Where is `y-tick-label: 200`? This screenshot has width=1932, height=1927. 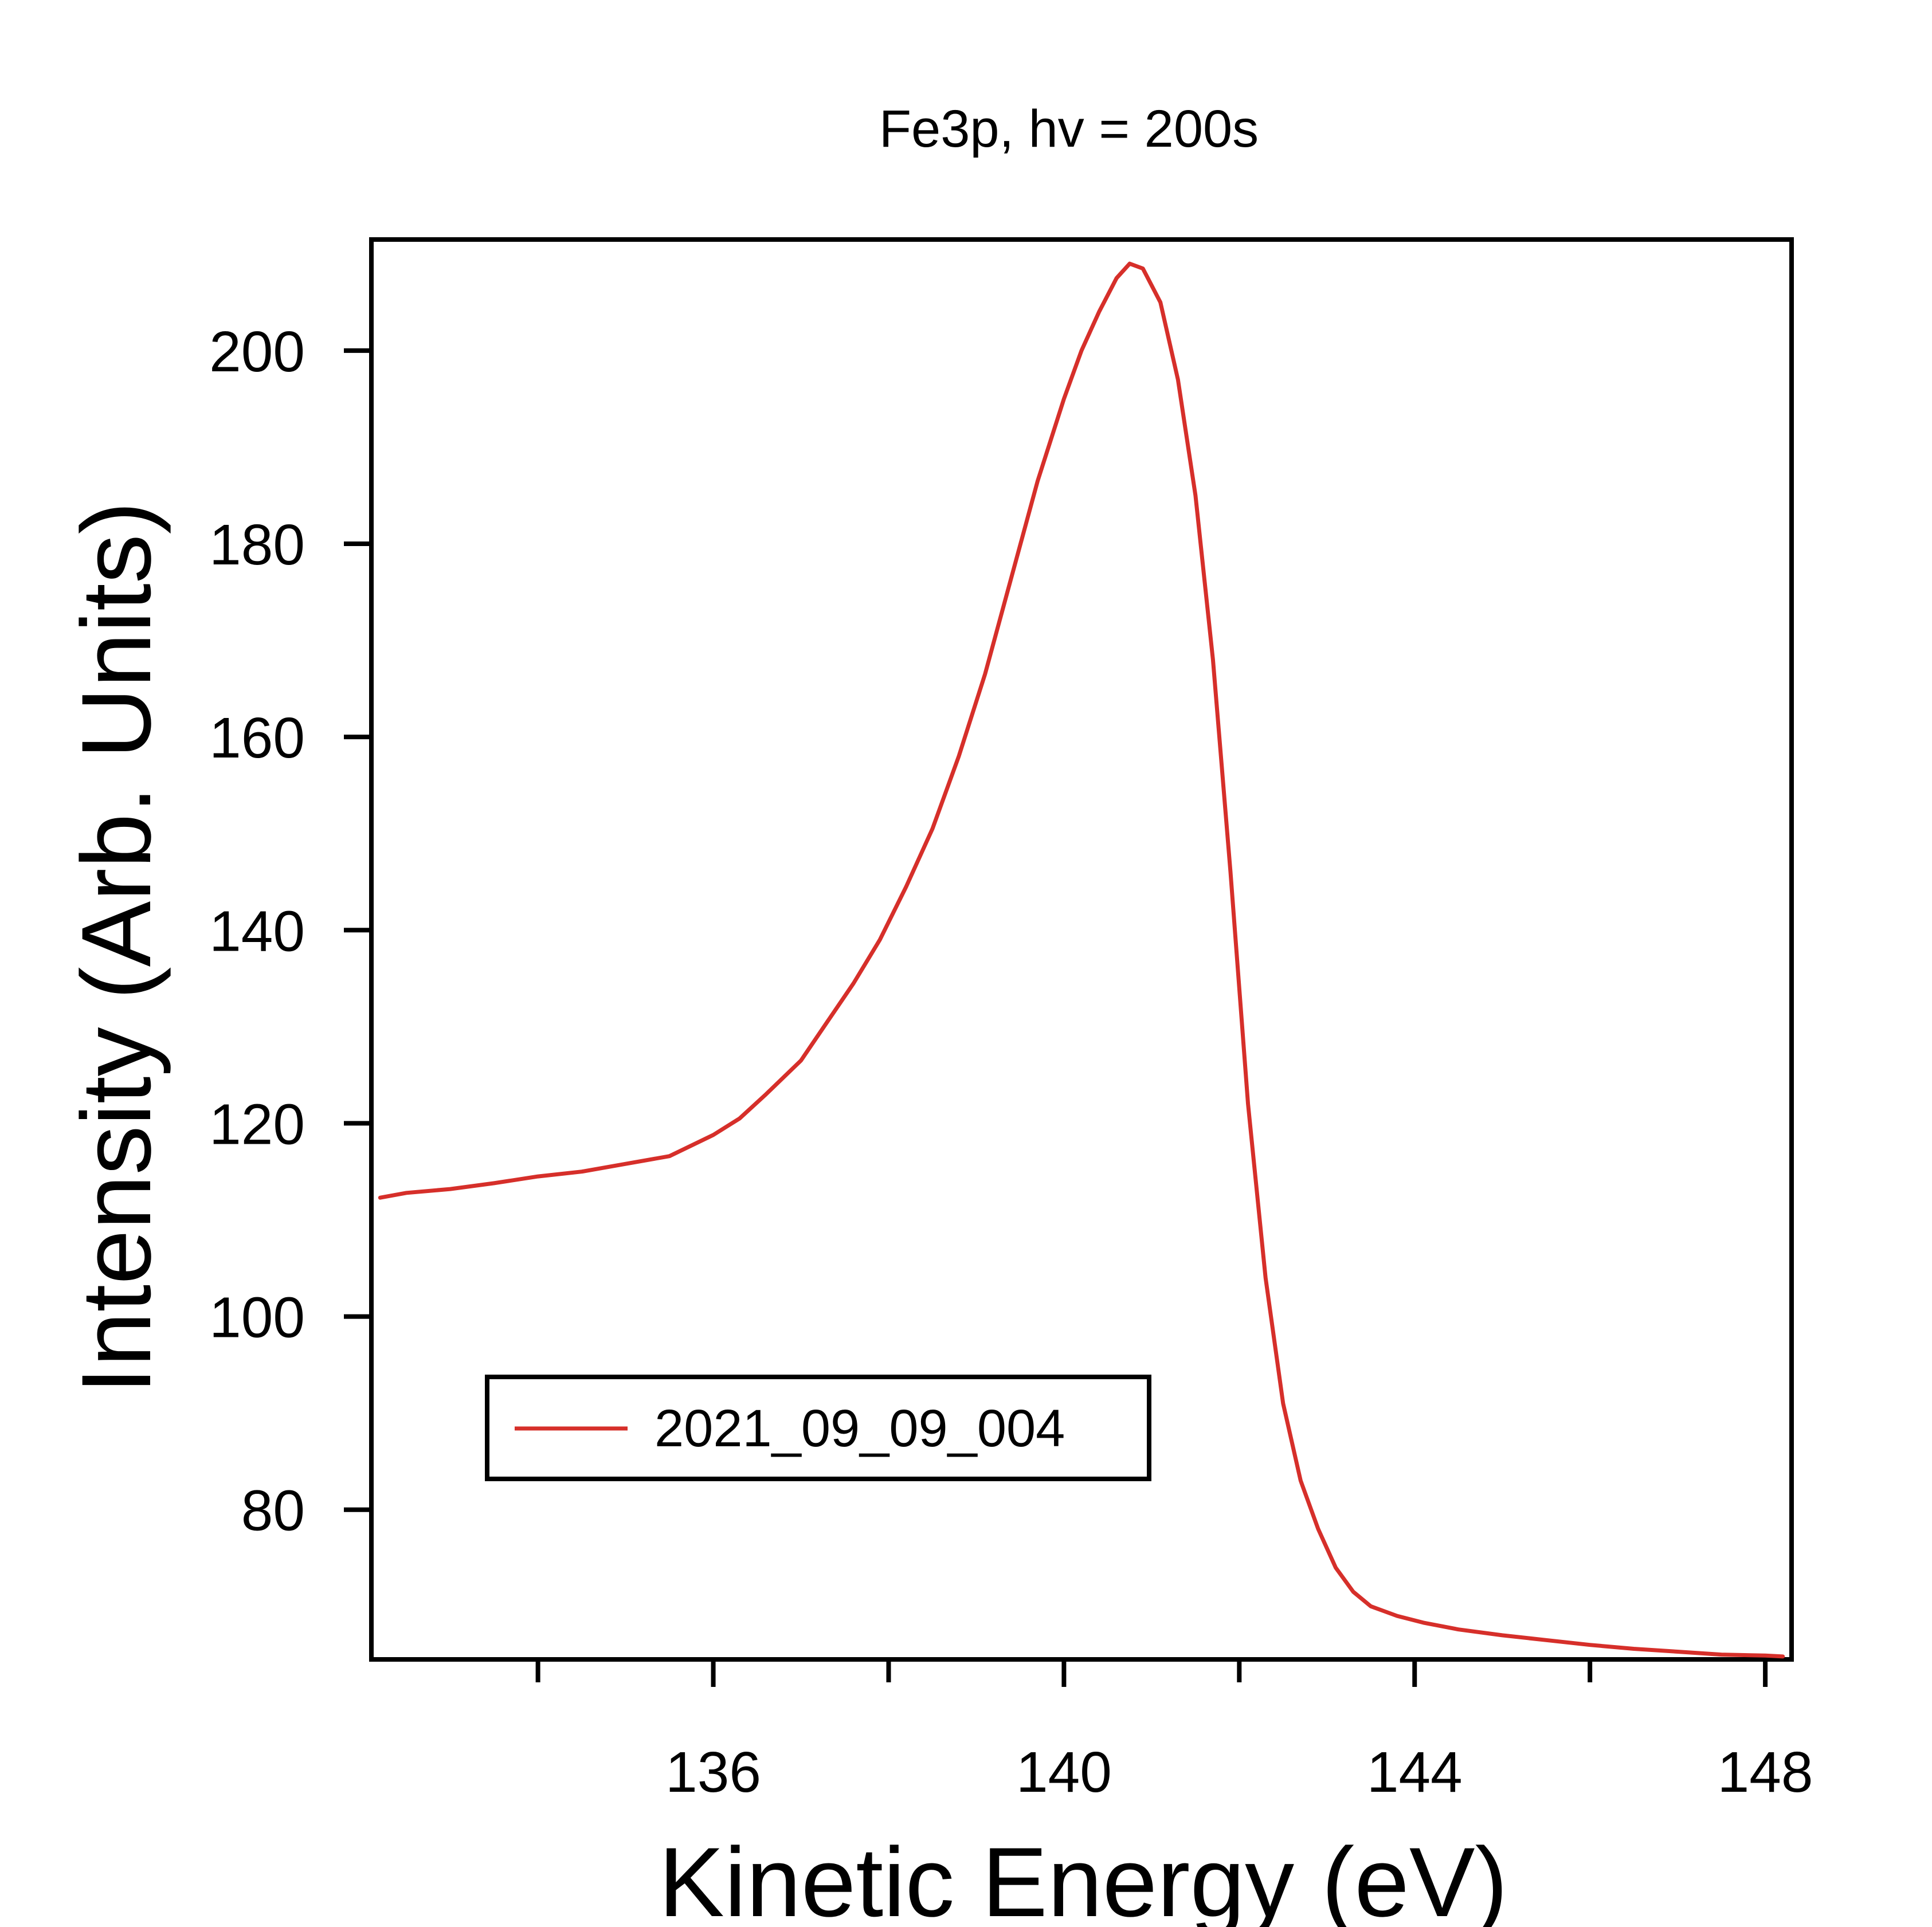 y-tick-label: 200 is located at coordinates (257, 352).